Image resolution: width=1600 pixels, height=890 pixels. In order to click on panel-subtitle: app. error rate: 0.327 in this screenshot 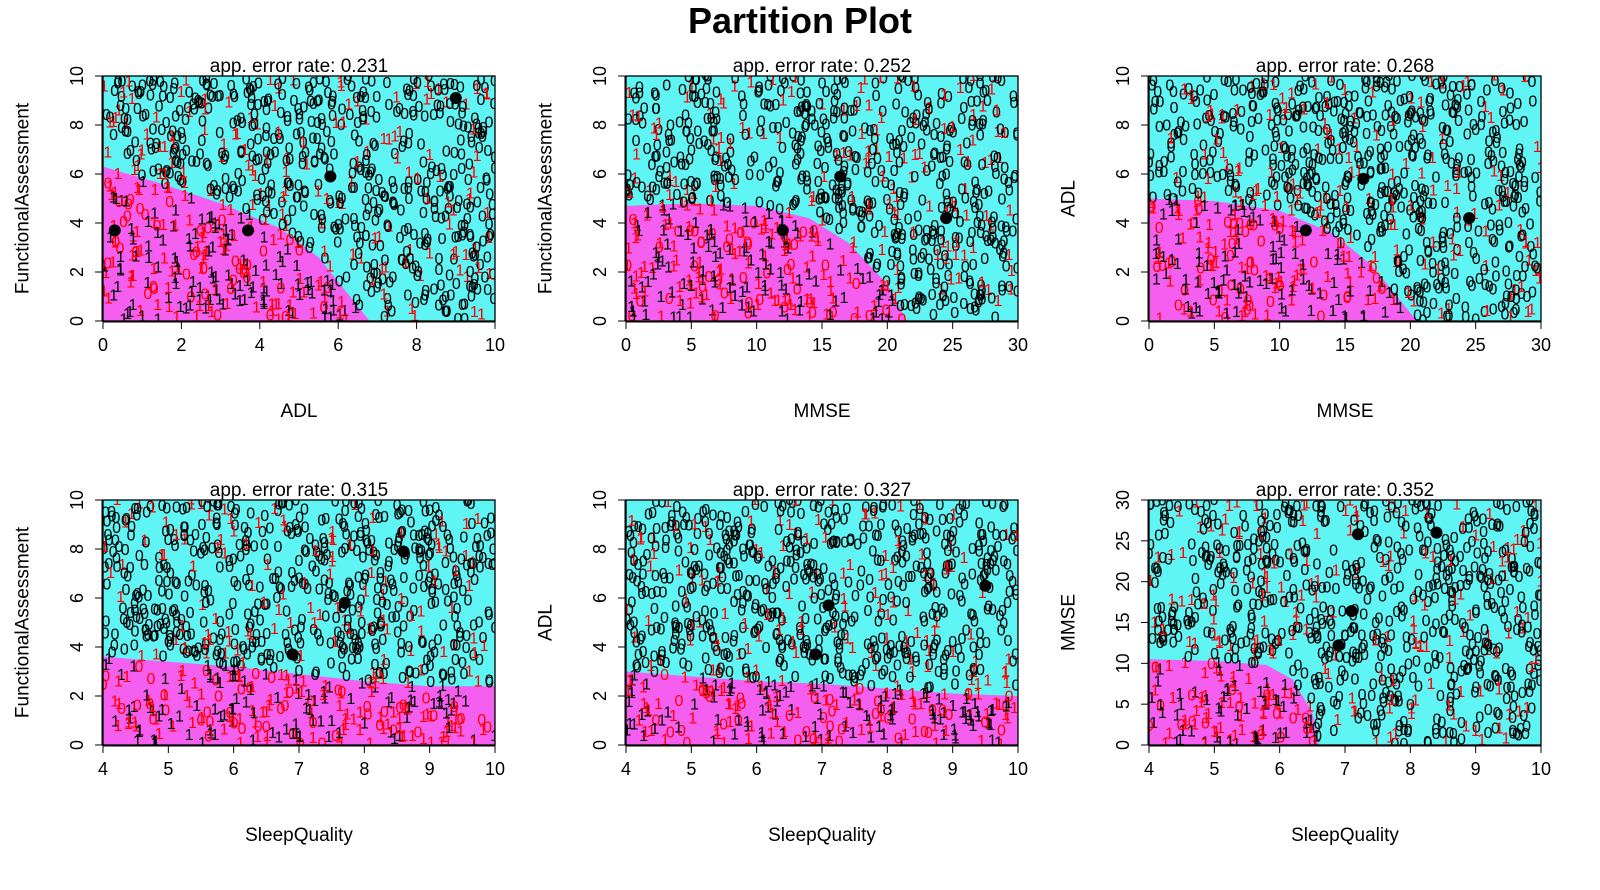, I will do `click(822, 490)`.